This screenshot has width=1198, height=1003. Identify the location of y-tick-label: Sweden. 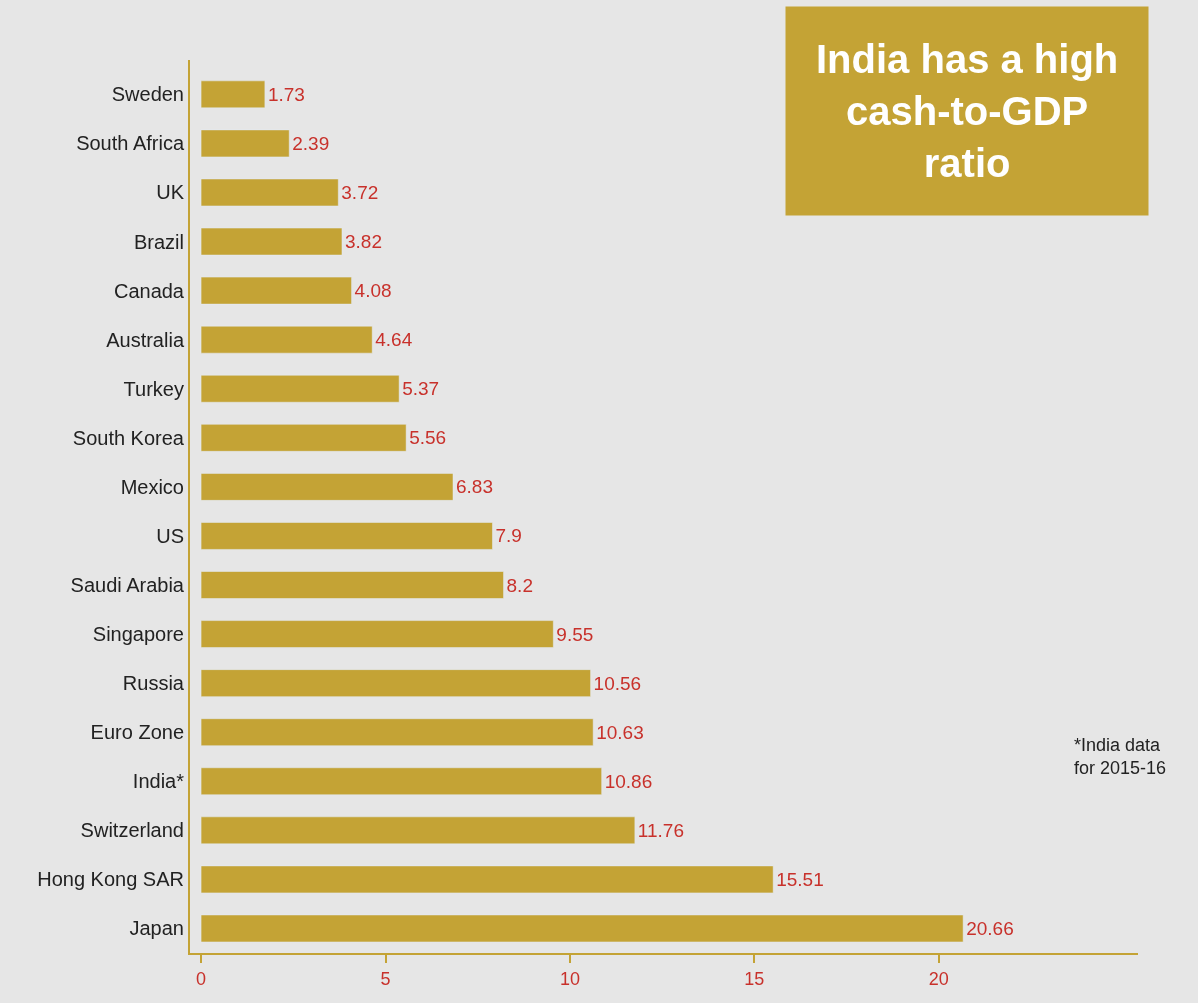
(147, 94).